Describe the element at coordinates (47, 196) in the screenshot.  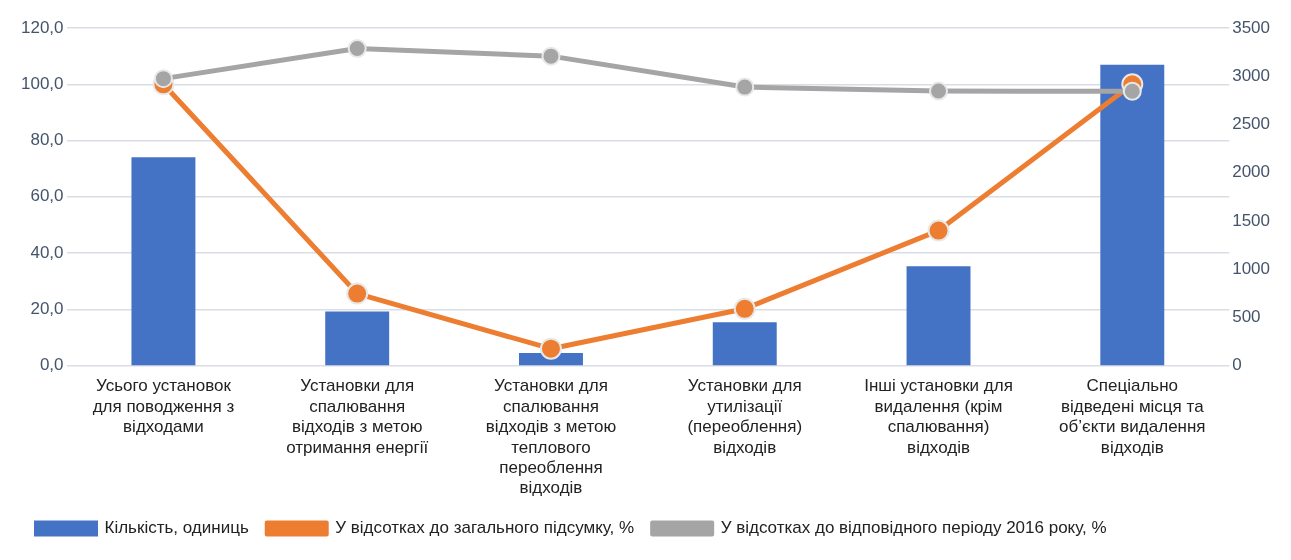
I see `y-tick-label: 60,0` at that location.